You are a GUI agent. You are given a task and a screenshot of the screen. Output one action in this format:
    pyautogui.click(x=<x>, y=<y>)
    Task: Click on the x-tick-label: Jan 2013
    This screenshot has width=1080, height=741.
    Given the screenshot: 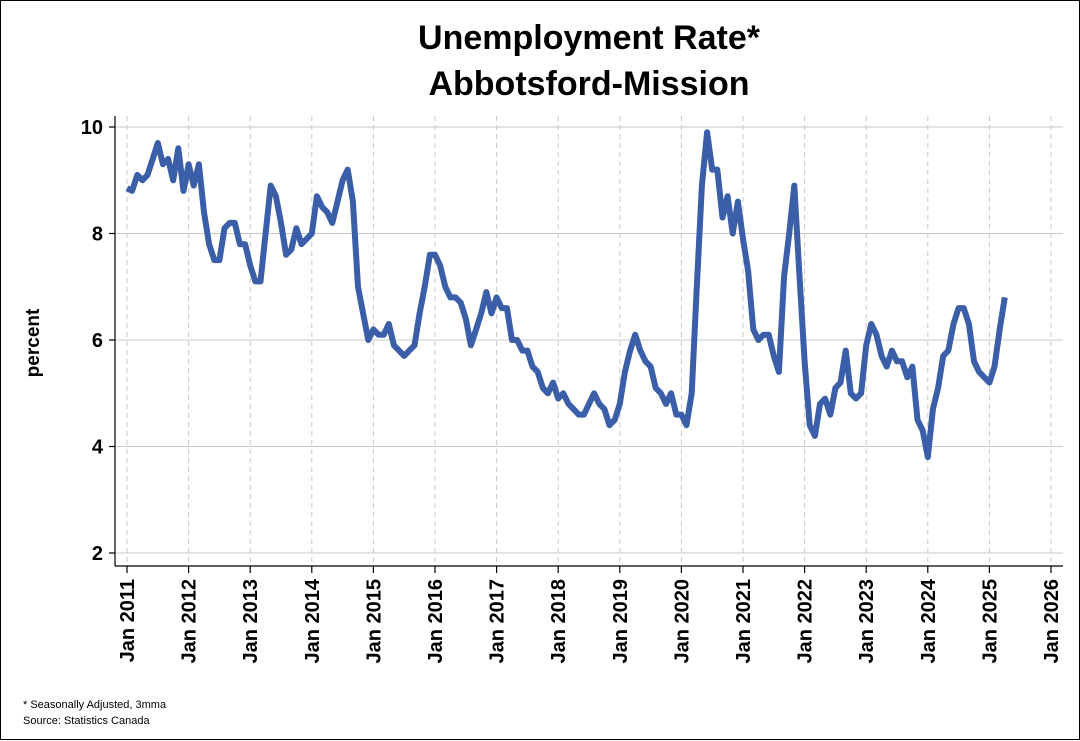 What is the action you would take?
    pyautogui.click(x=251, y=621)
    